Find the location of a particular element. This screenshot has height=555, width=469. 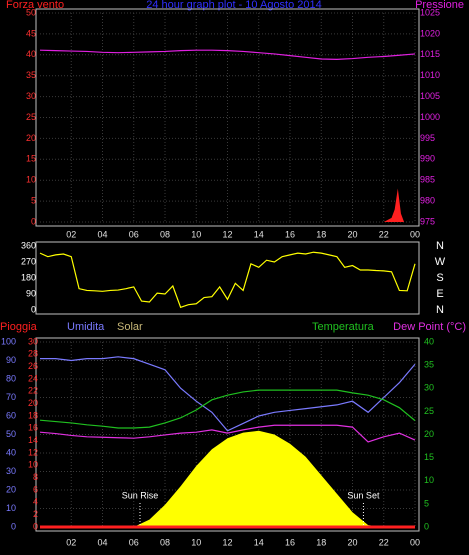

y-tick-label: 45 is located at coordinates (31, 33).